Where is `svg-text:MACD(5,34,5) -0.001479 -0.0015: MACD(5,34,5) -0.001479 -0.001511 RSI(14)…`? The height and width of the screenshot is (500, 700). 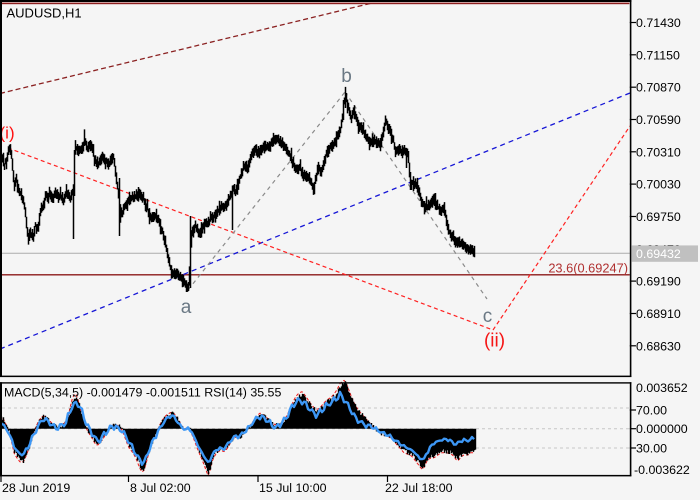 svg-text:MACD(5,34,5) -0.001479 -0.0015: MACD(5,34,5) -0.001479 -0.001511 RSI(14)… is located at coordinates (142, 393).